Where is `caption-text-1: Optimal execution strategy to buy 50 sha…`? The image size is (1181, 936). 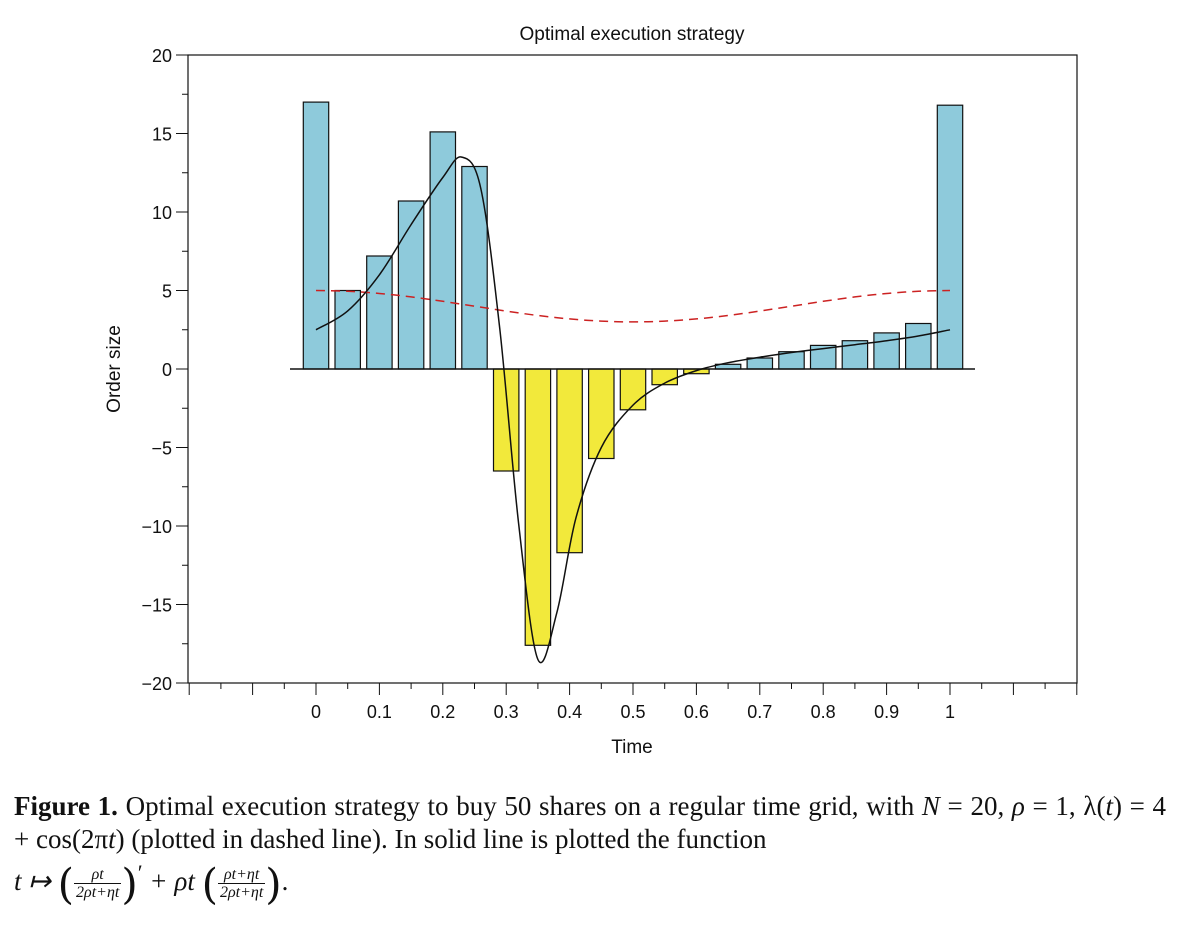
caption-text-1: Optimal execution strategy to buy 50 sha… is located at coordinates (519, 806).